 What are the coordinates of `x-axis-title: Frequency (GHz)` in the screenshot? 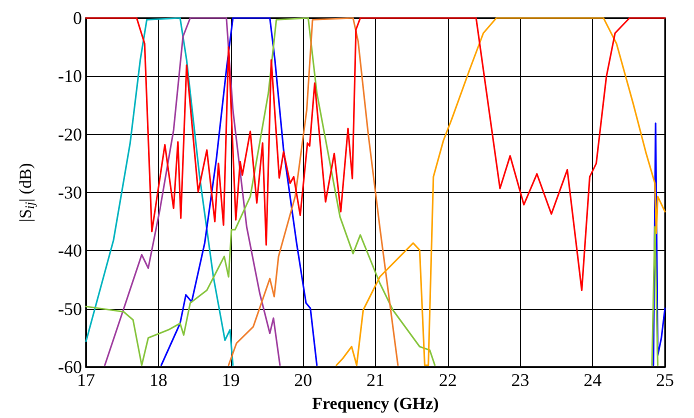 It's located at (375, 403).